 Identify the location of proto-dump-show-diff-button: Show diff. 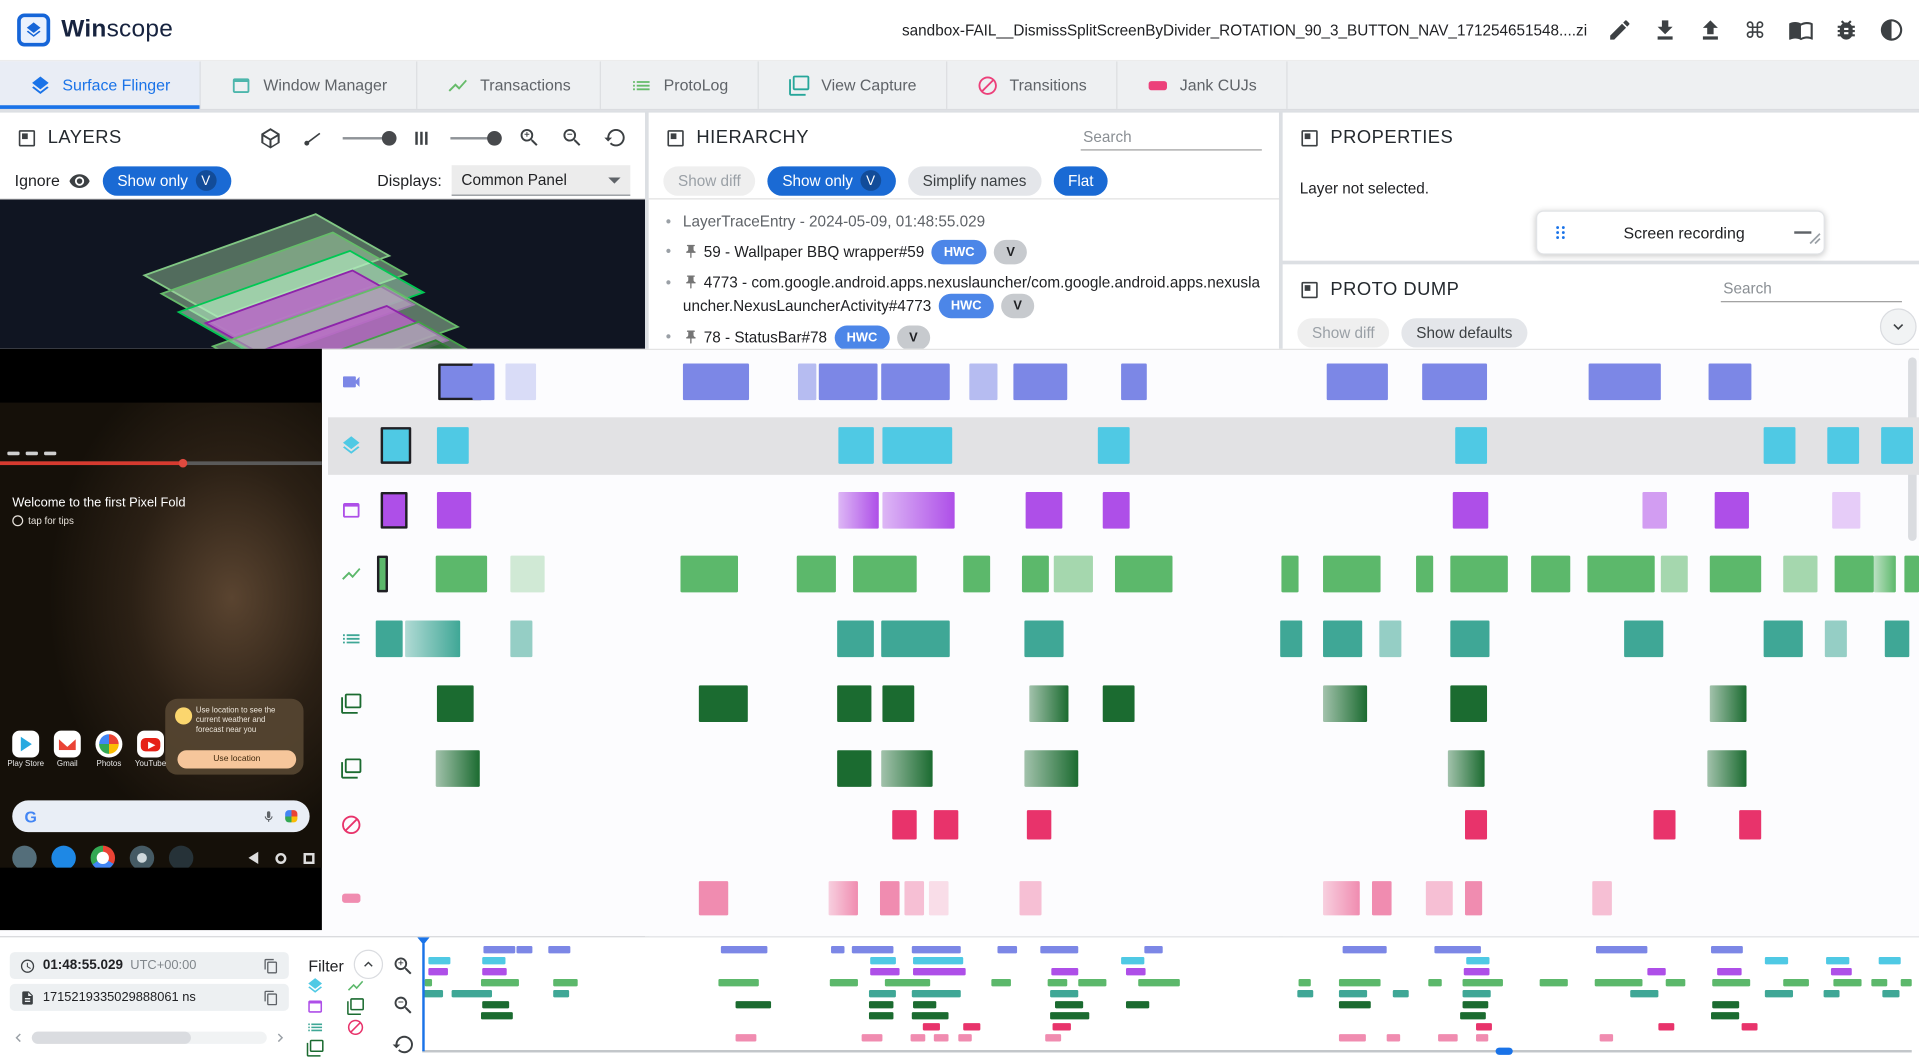
(1343, 332).